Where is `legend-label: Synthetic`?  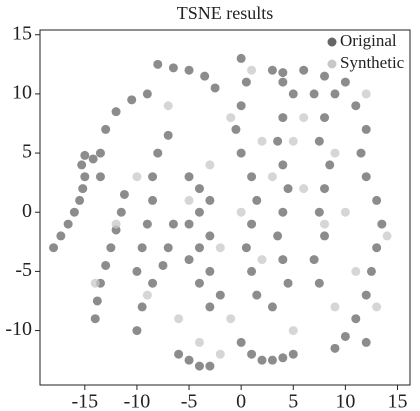 legend-label: Synthetic is located at coordinates (372, 62).